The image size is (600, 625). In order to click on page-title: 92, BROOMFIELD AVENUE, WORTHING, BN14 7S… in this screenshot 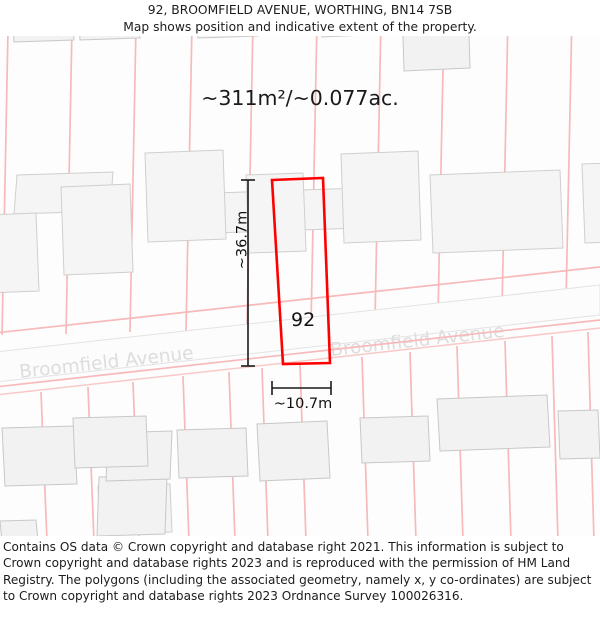, I will do `click(300, 10)`.